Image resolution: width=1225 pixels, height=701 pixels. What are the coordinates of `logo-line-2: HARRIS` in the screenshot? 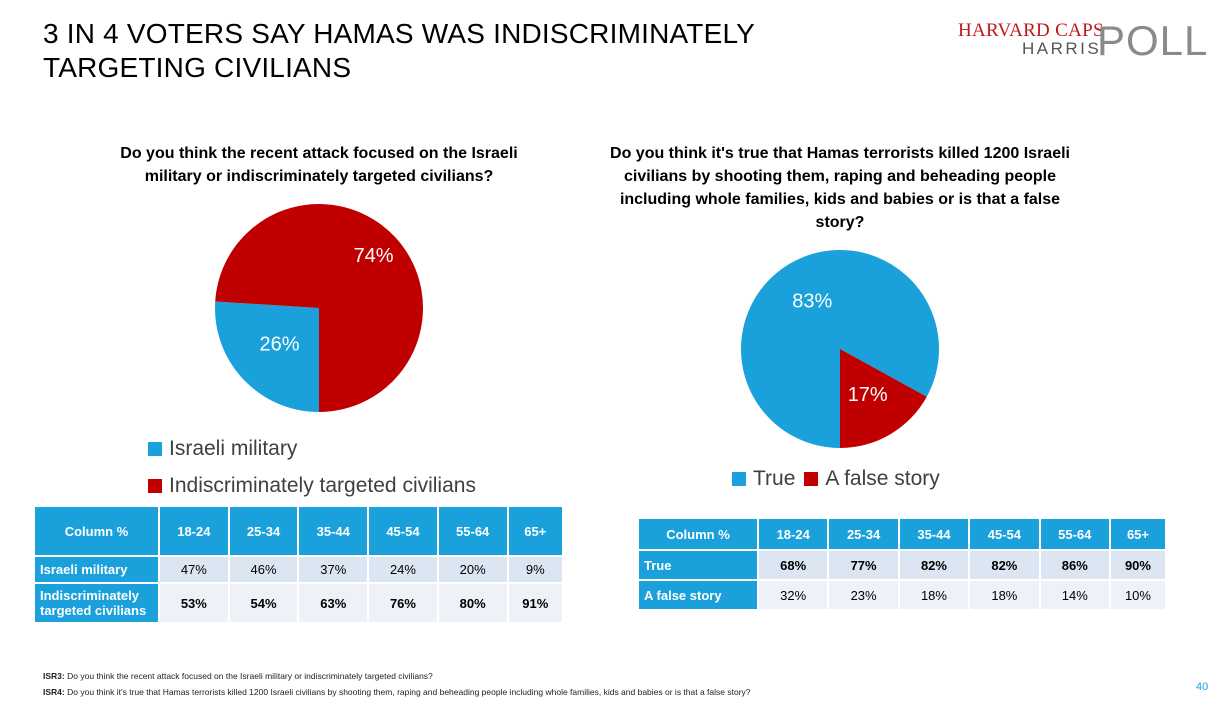 It's located at (1062, 48).